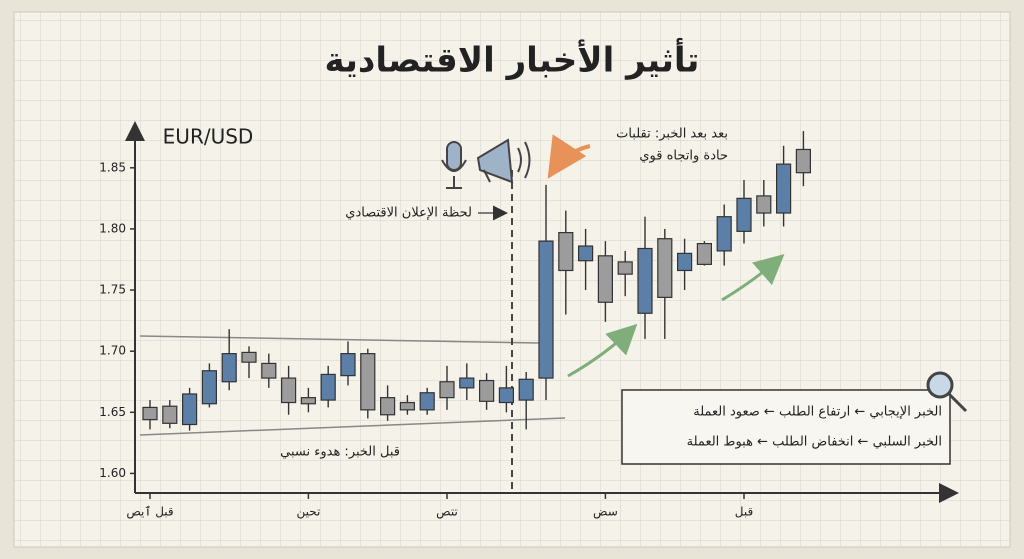 This screenshot has width=1024, height=559. I want to click on legend-box, so click(786, 427).